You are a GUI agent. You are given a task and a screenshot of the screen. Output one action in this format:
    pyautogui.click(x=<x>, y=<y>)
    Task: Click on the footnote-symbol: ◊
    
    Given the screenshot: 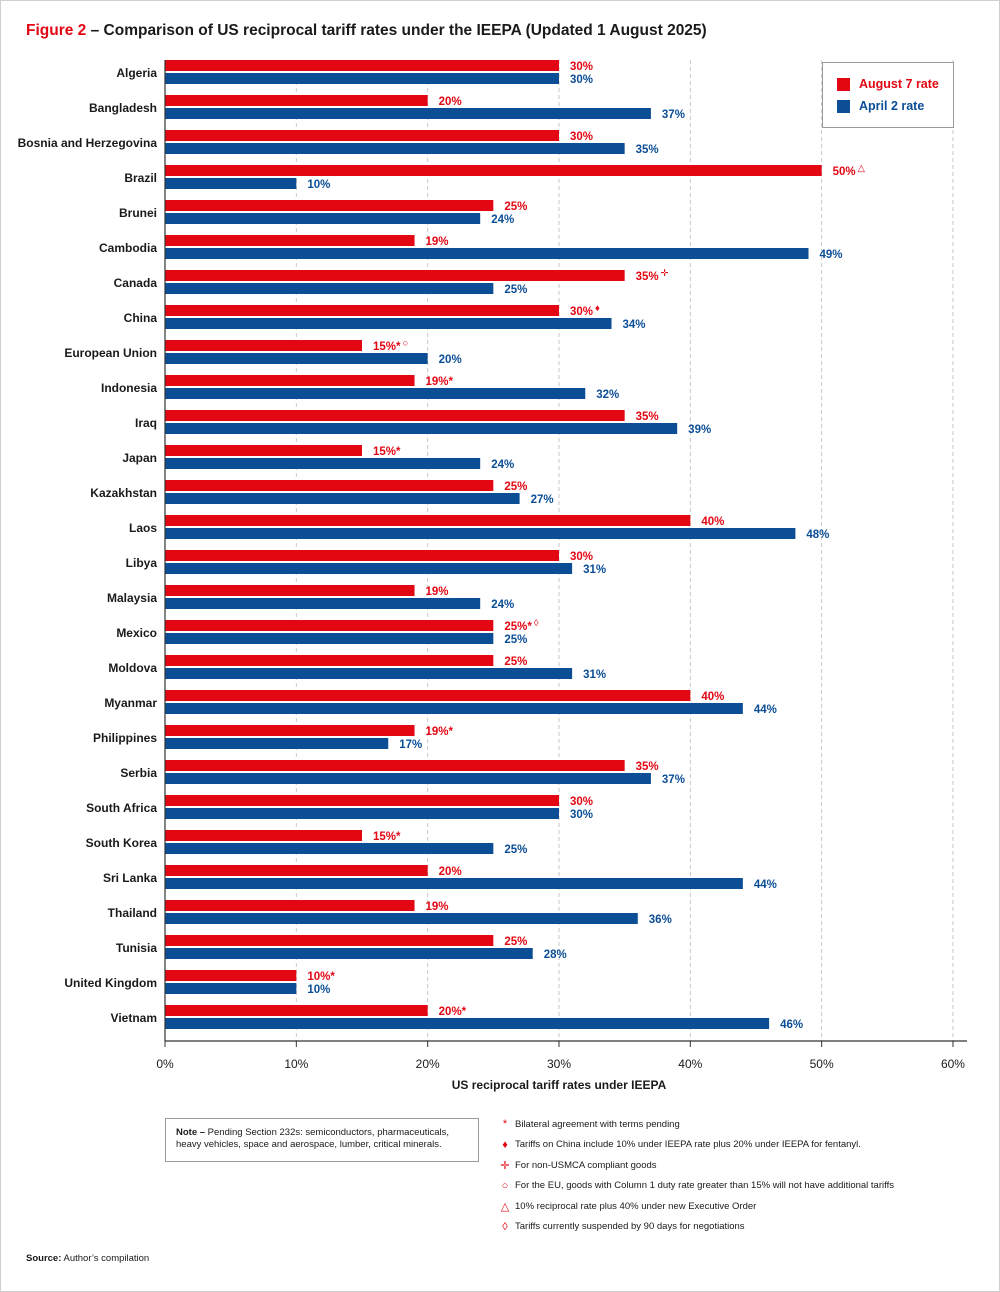 What is the action you would take?
    pyautogui.click(x=505, y=1226)
    